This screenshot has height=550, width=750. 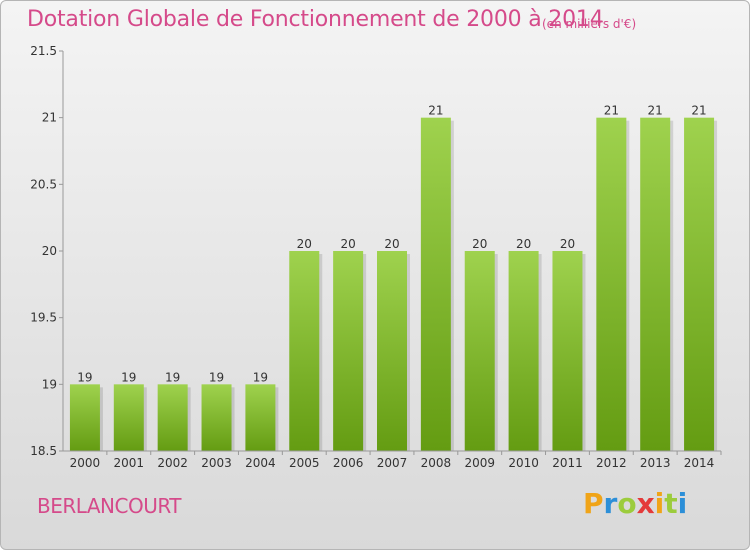 What do you see at coordinates (49, 118) in the screenshot?
I see `y-tick-label: 21` at bounding box center [49, 118].